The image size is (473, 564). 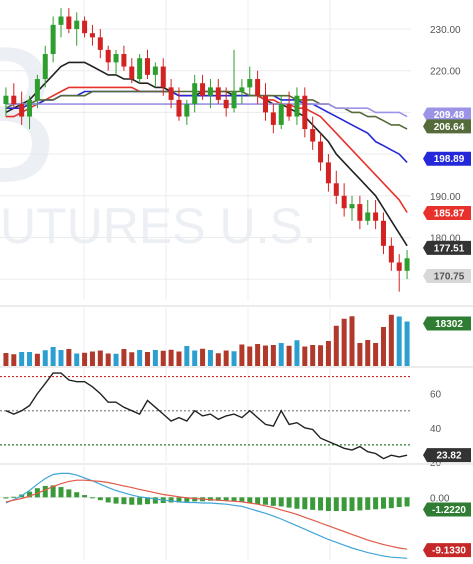 I want to click on macd-signal-tag: -9.1330, so click(x=447, y=550).